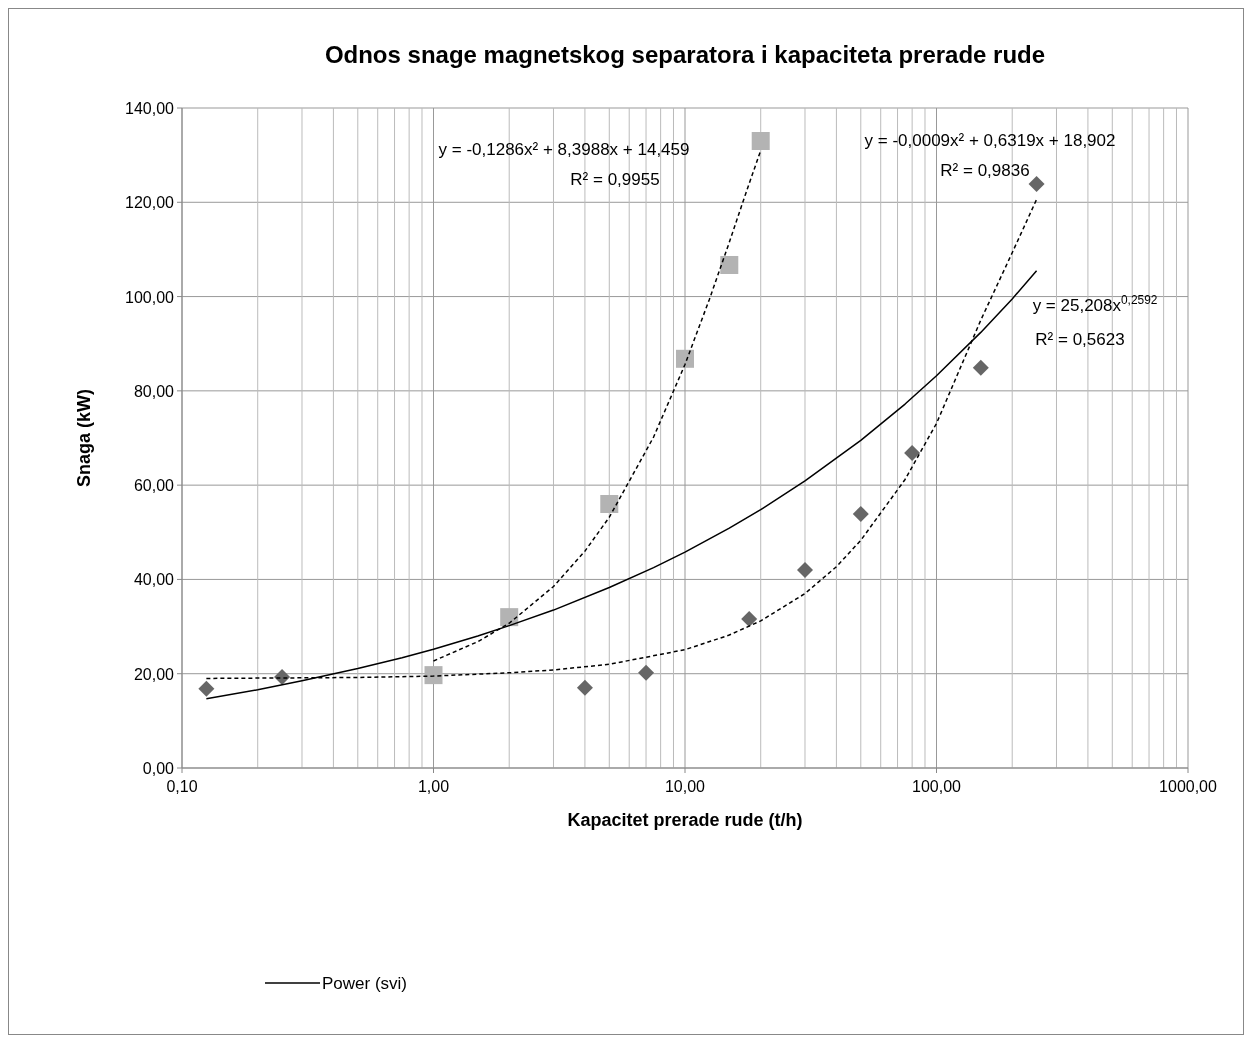 This screenshot has width=1252, height=1043. I want to click on y-tick-label: 20,00, so click(154, 674).